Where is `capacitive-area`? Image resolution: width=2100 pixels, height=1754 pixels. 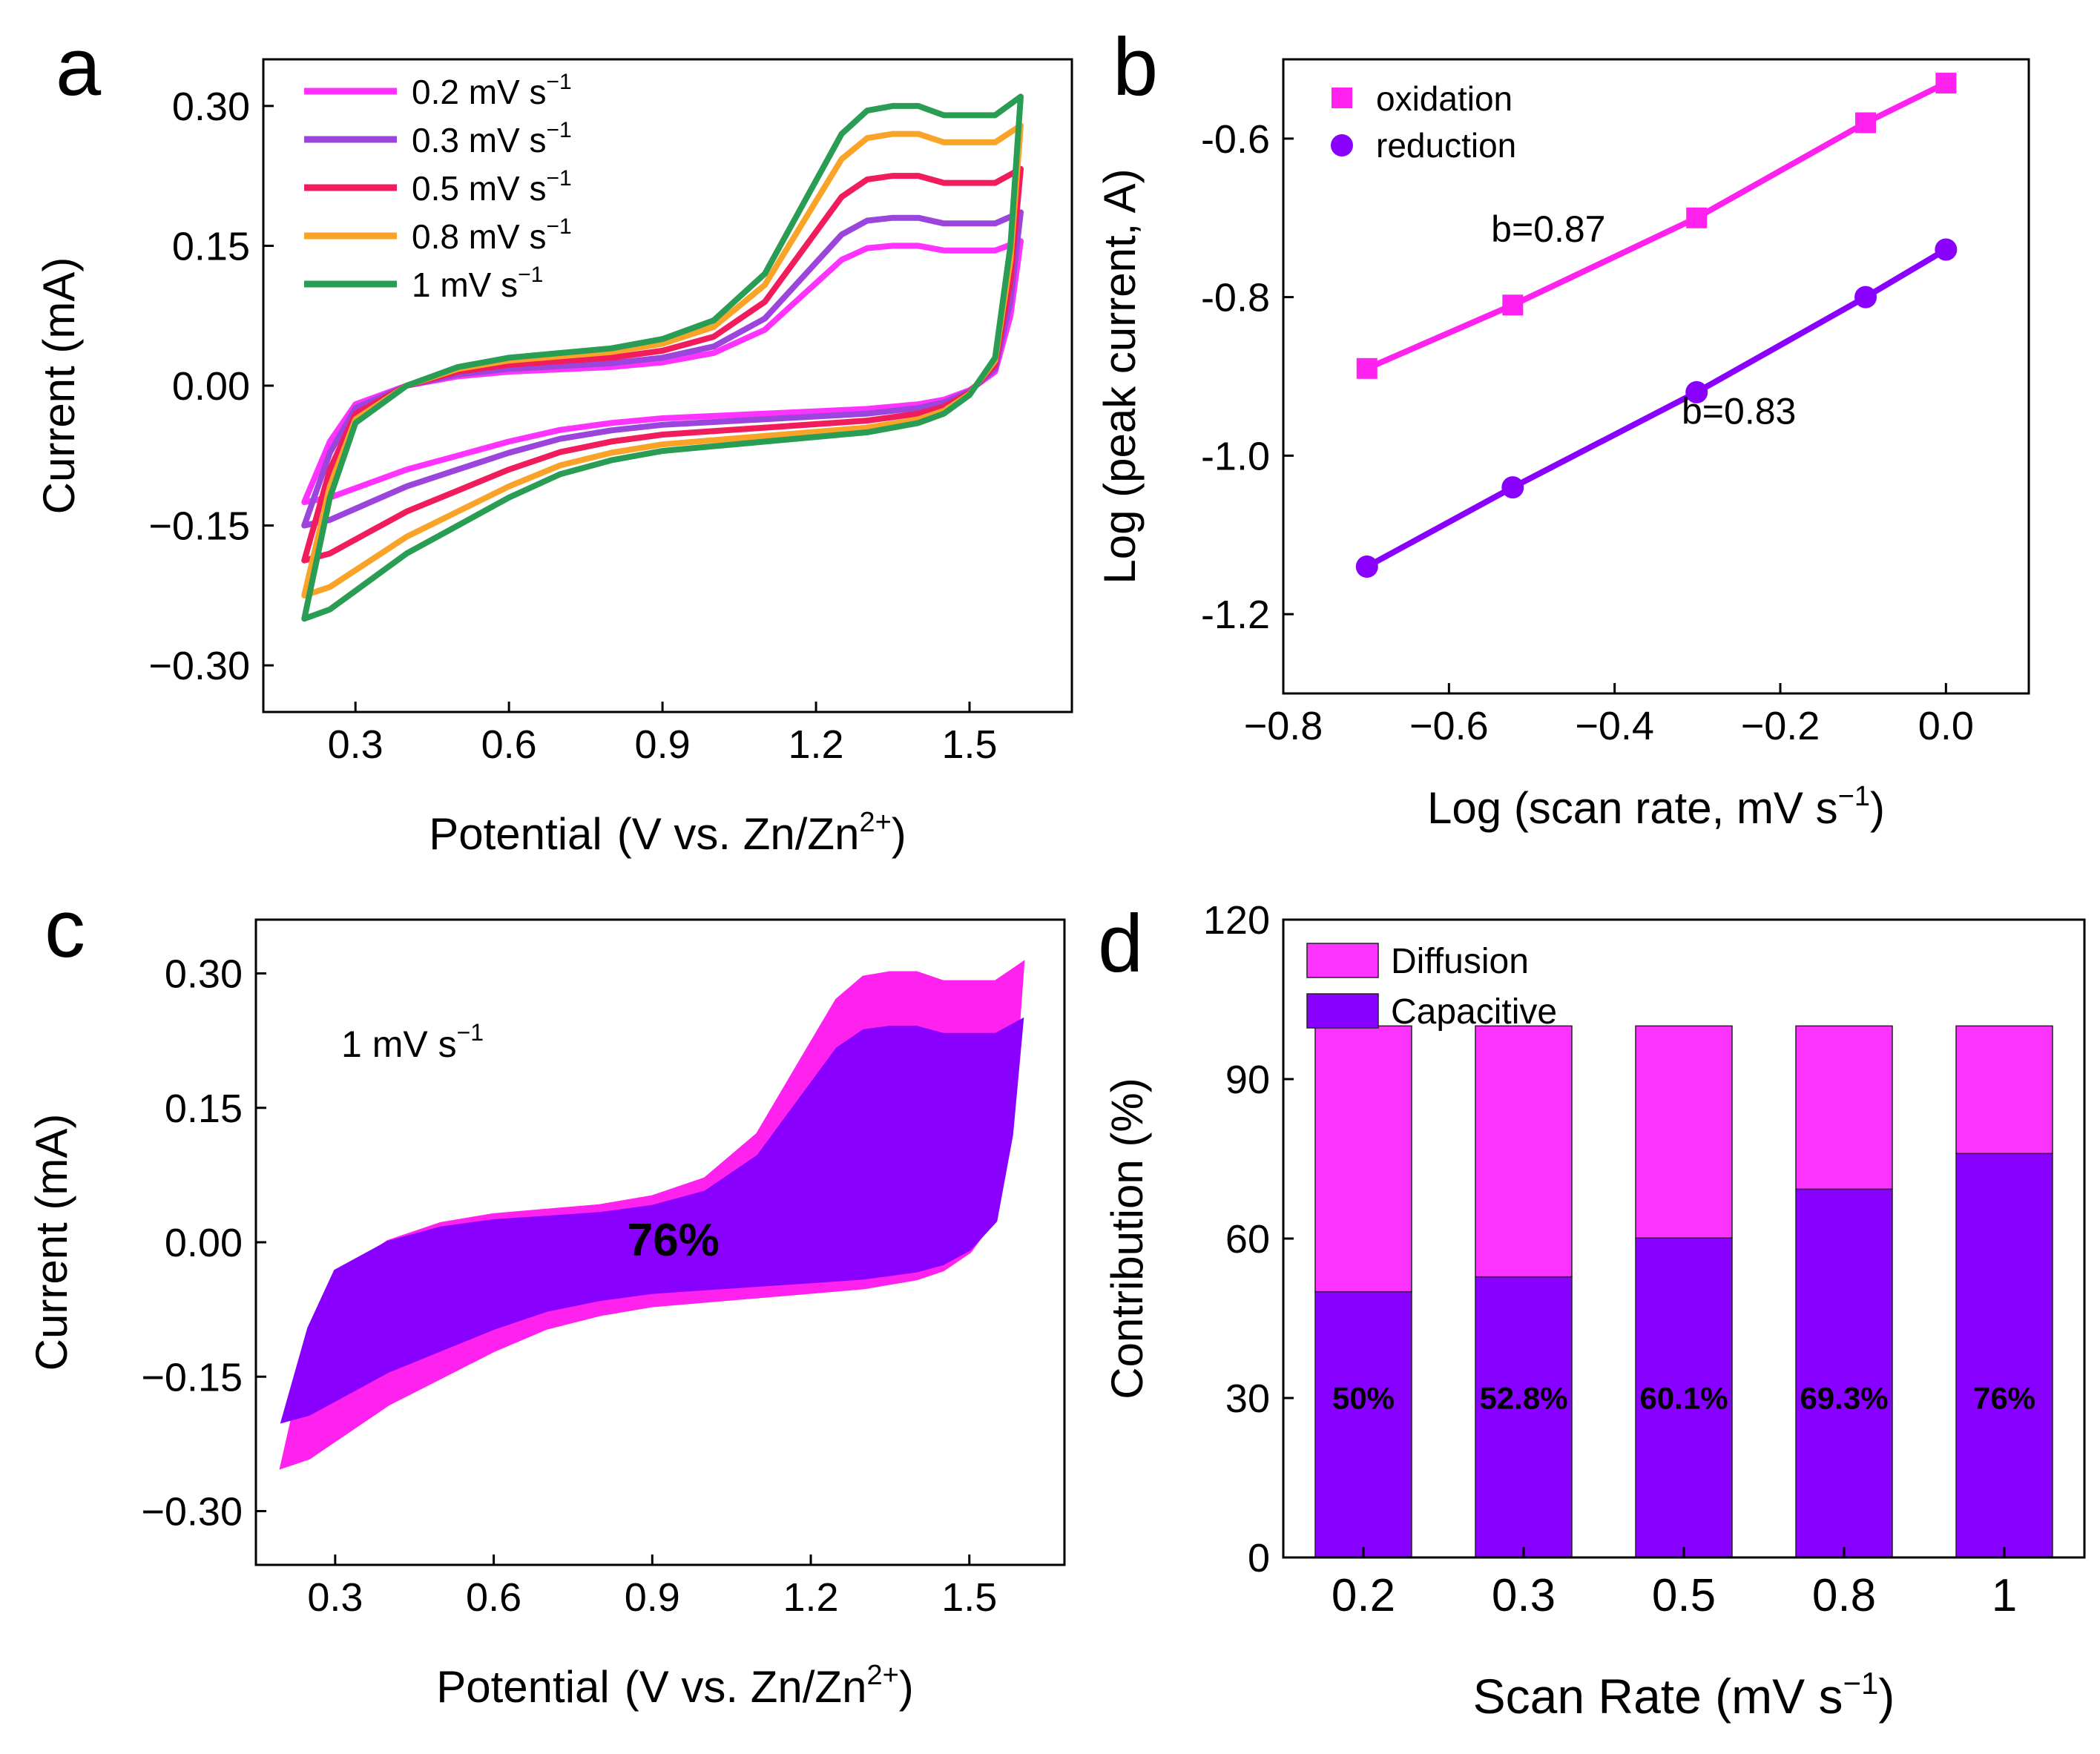
capacitive-area is located at coordinates (652, 1220).